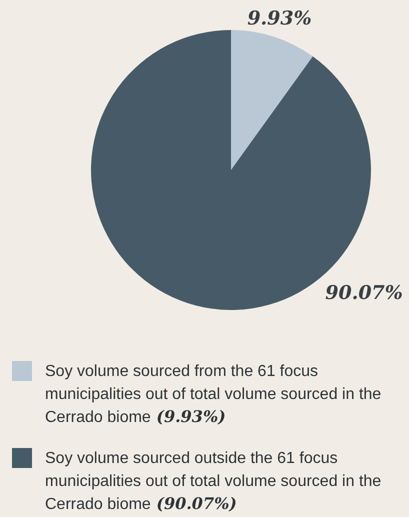  Describe the element at coordinates (213, 481) in the screenshot. I see `legend-label: Soy volume sourced outside the 61 focus municipalities out of total volume sourced in the Cerrado biome (90.07%)` at that location.